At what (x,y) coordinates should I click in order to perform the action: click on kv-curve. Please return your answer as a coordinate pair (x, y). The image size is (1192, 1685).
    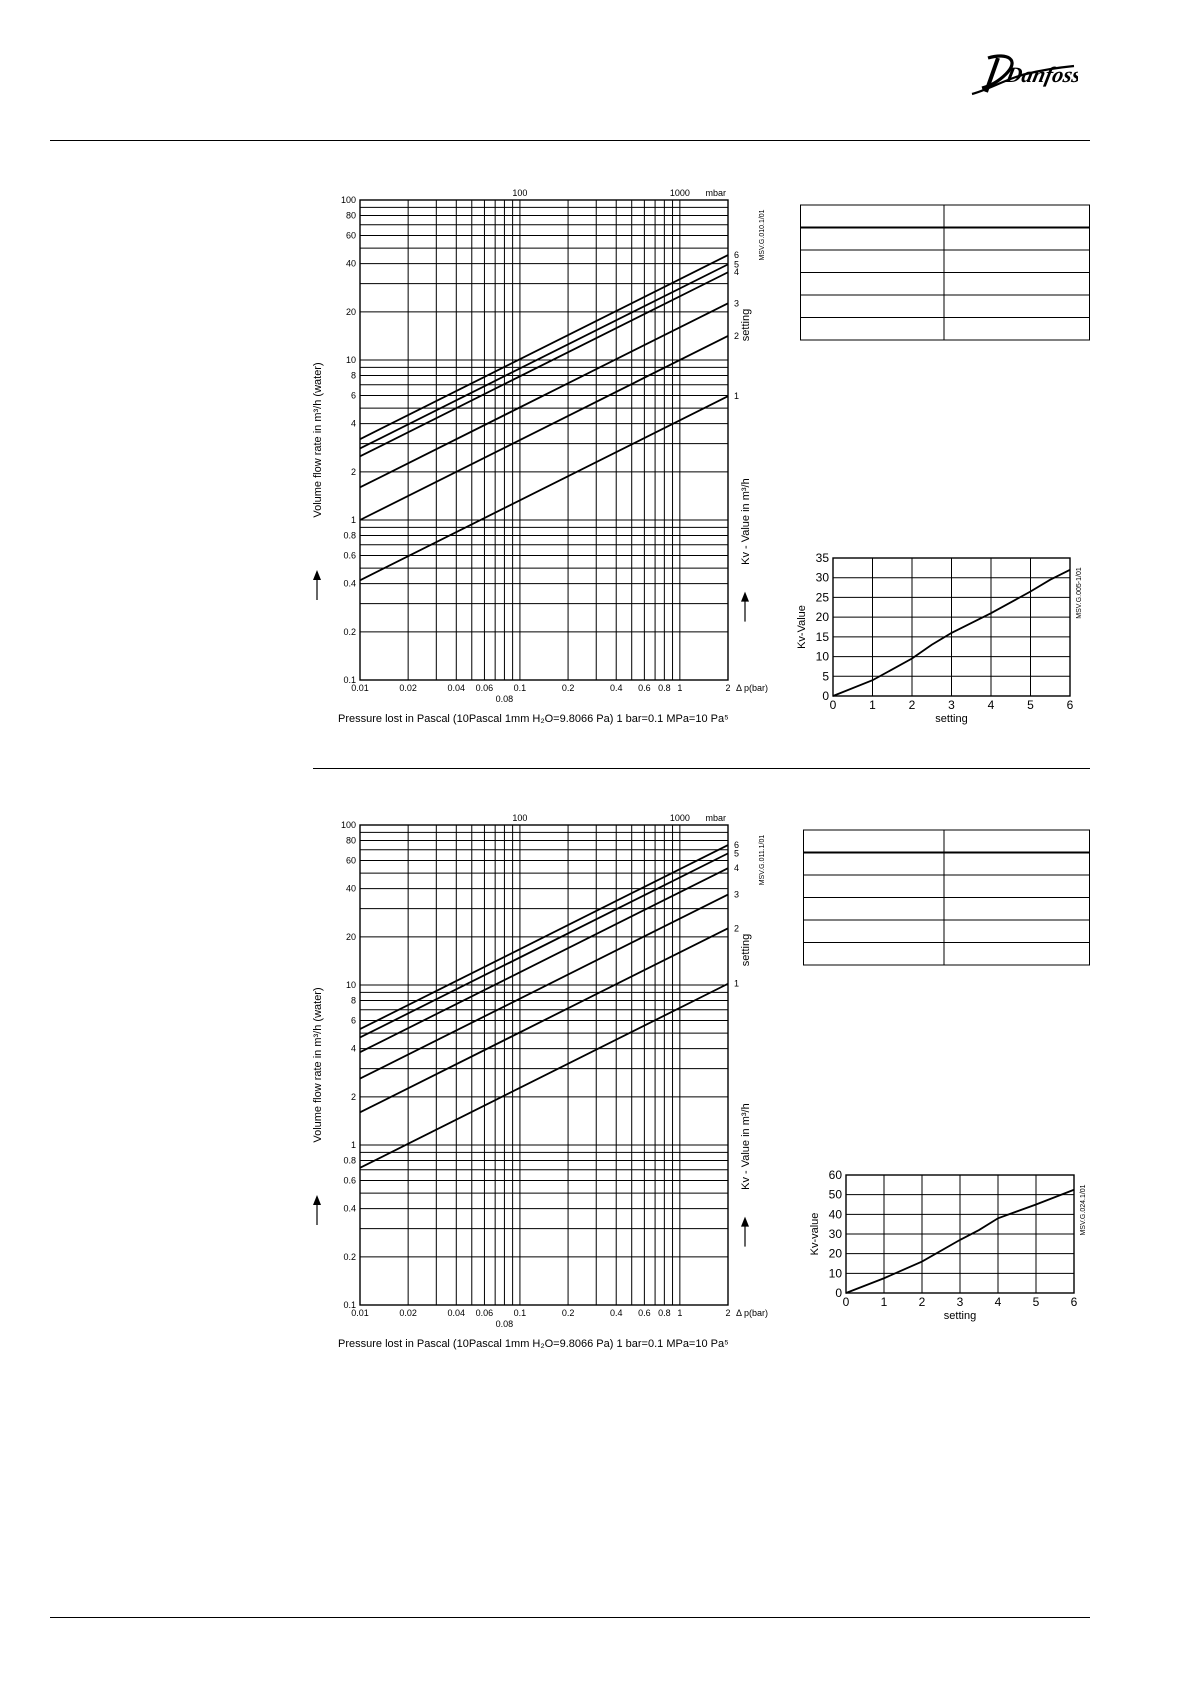
    Looking at the image, I should click on (960, 1241).